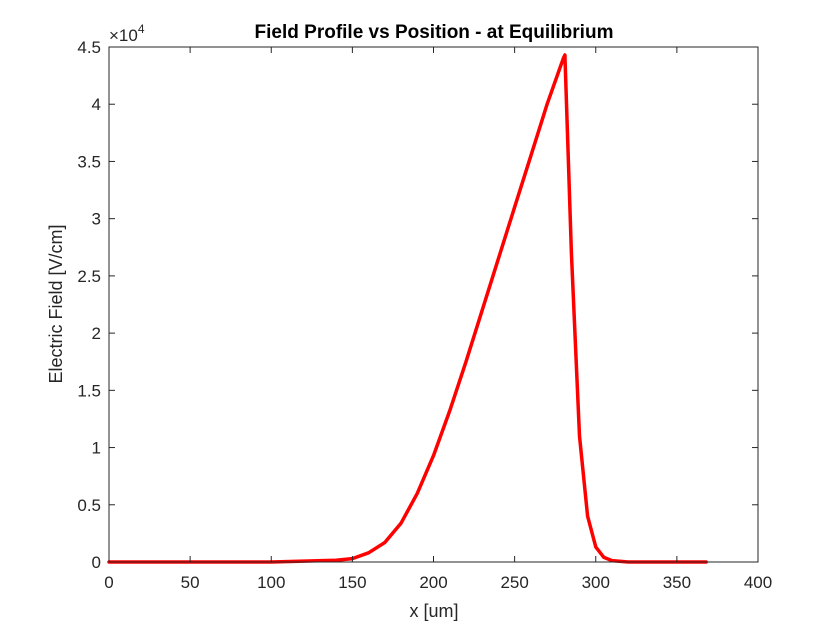 The image size is (840, 630). What do you see at coordinates (123, 35) in the screenshot?
I see `y-exponent-base: ×10` at bounding box center [123, 35].